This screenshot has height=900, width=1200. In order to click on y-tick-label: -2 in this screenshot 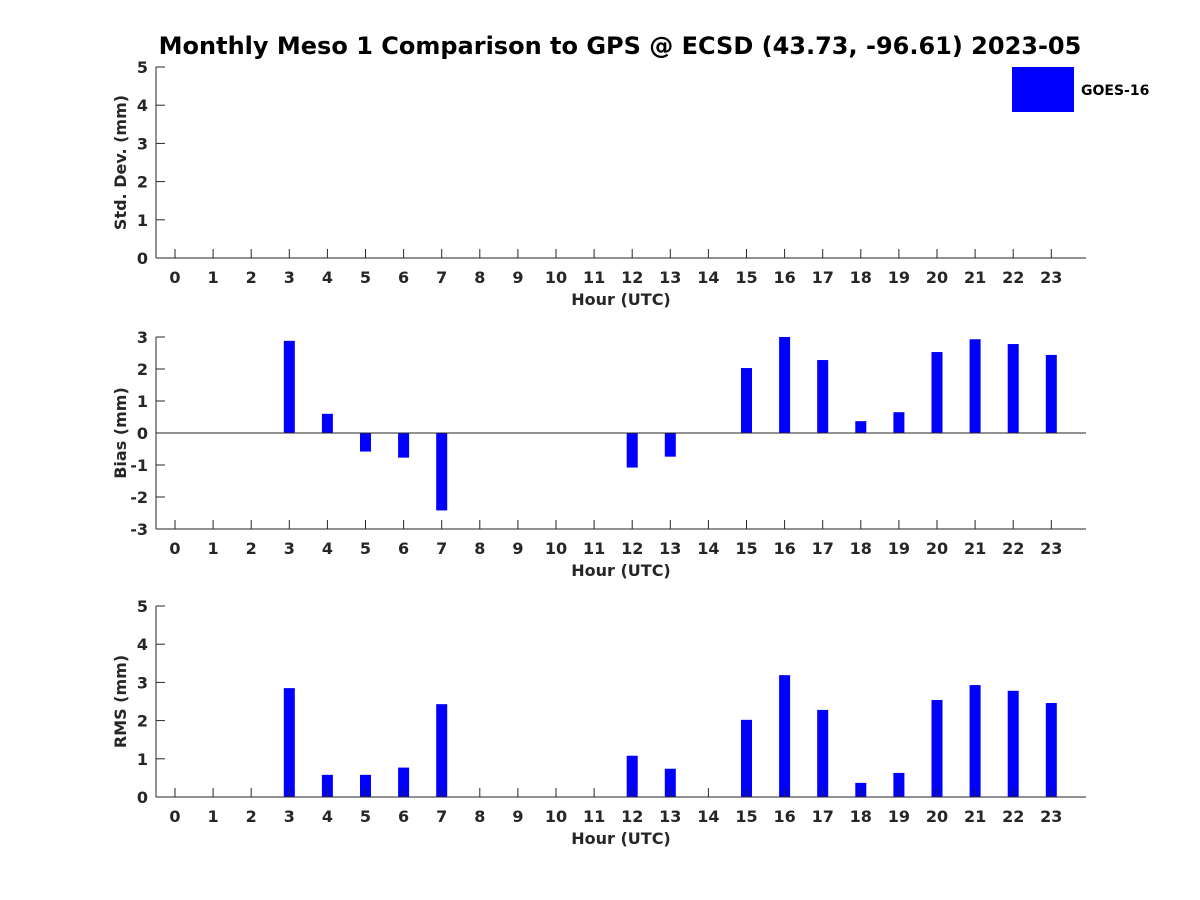, I will do `click(139, 497)`.